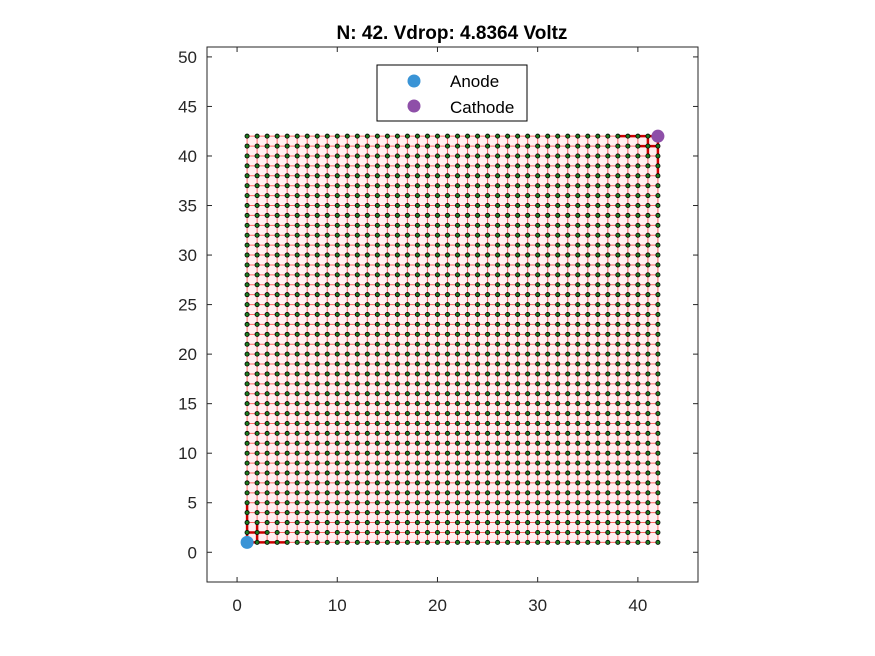 This screenshot has height=656, width=875. I want to click on y-tick-label: 30, so click(187, 255).